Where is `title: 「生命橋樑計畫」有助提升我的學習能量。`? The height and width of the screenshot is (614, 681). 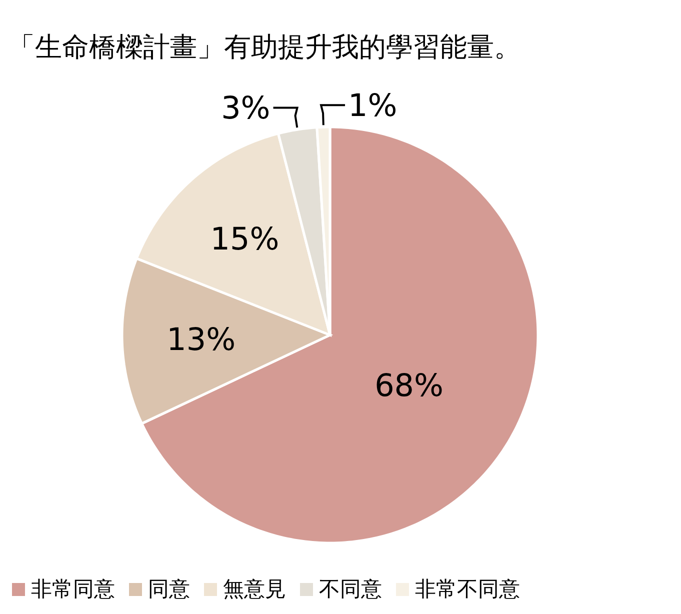 title: 「生命橋樑計畫」有助提升我的學習能量。 is located at coordinates (264, 47).